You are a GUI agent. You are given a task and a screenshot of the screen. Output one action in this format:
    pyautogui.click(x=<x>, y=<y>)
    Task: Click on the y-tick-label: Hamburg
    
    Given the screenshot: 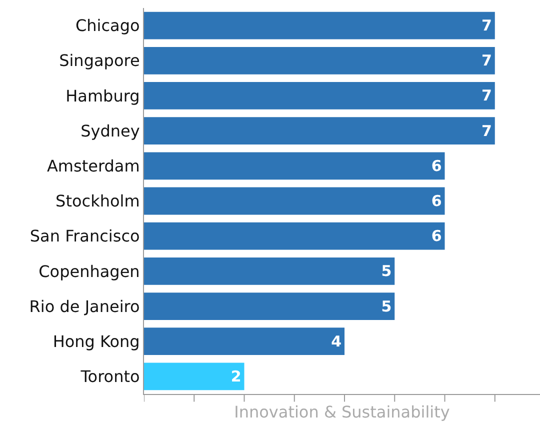 What is the action you would take?
    pyautogui.click(x=103, y=96)
    